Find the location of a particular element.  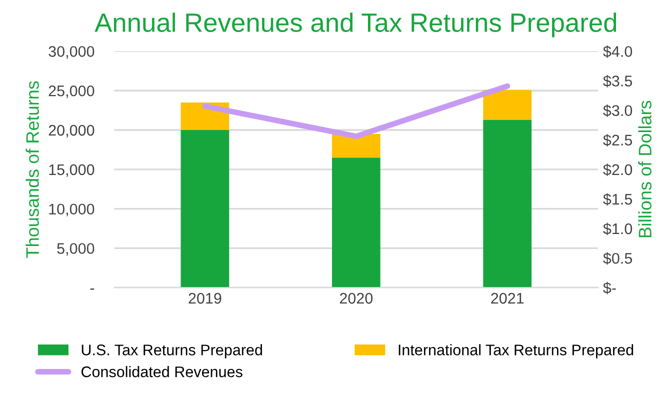

y2-tick-label: $4.0 is located at coordinates (617, 51).